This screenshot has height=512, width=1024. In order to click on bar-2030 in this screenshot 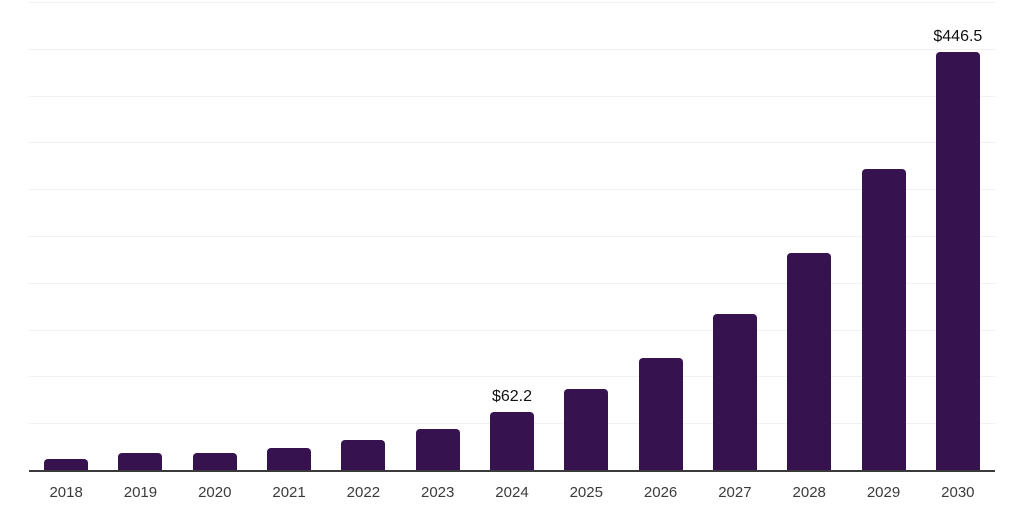, I will do `click(957, 261)`.